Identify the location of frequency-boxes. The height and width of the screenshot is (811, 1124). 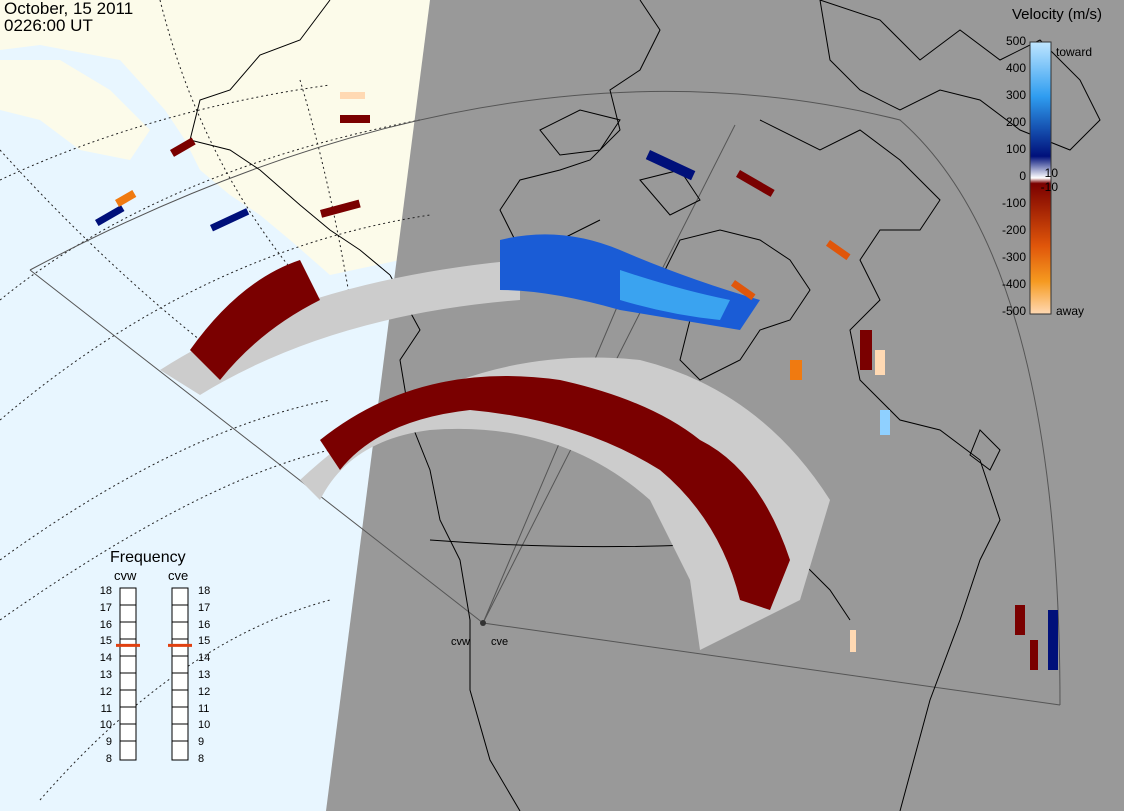
(154, 674).